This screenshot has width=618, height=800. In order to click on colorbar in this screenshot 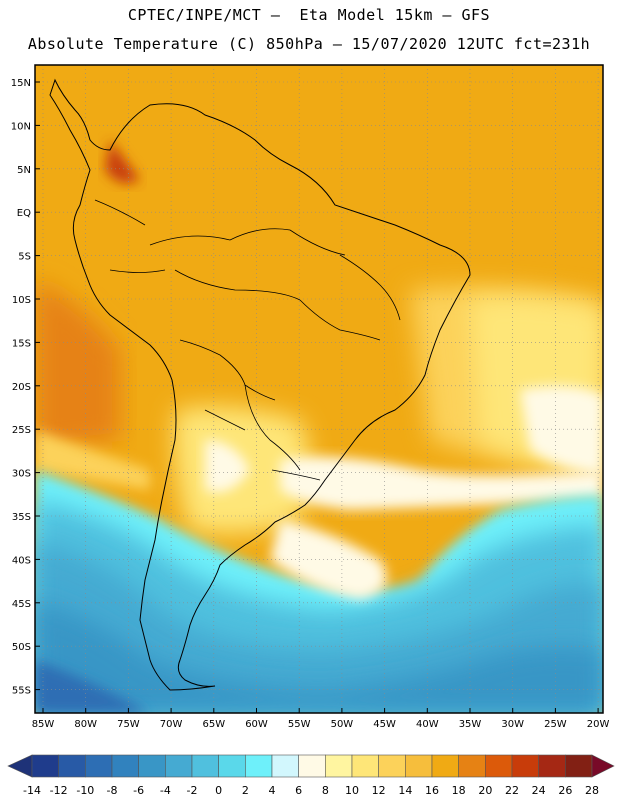, I will do `click(311, 766)`.